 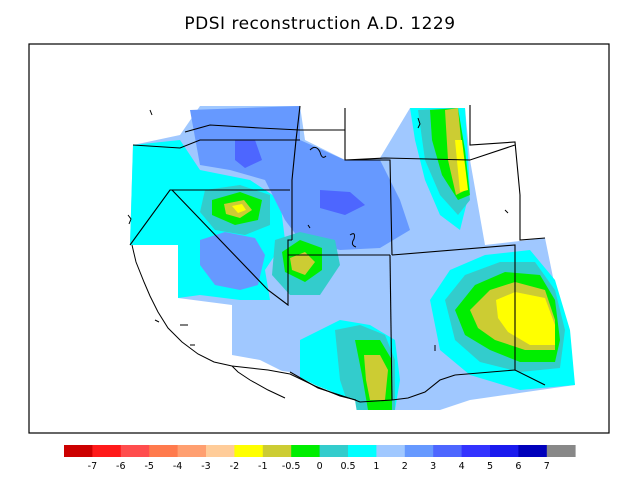 What do you see at coordinates (453, 307) in the screenshot?
I see `border-co-nm` at bounding box center [453, 307].